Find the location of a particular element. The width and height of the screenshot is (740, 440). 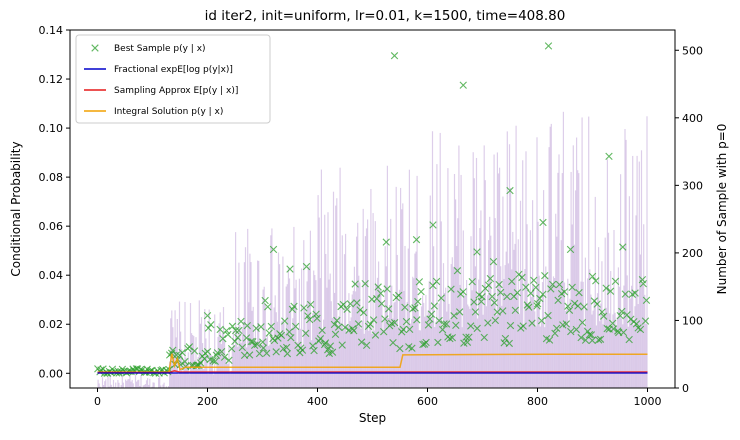

y-tick-label: 0.12 is located at coordinates (51, 79).